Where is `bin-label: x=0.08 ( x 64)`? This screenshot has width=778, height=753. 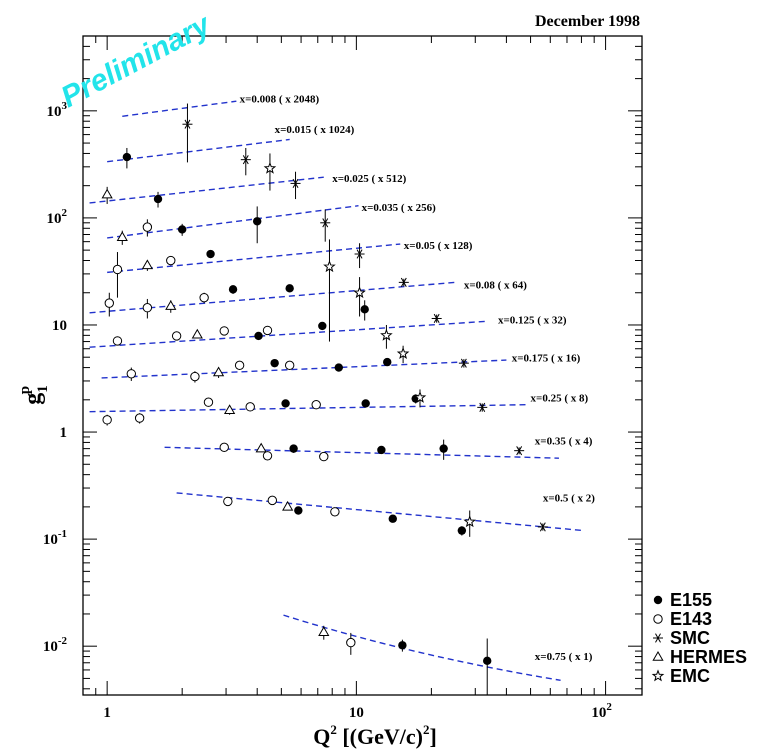 bin-label: x=0.08 ( x 64) is located at coordinates (495, 285).